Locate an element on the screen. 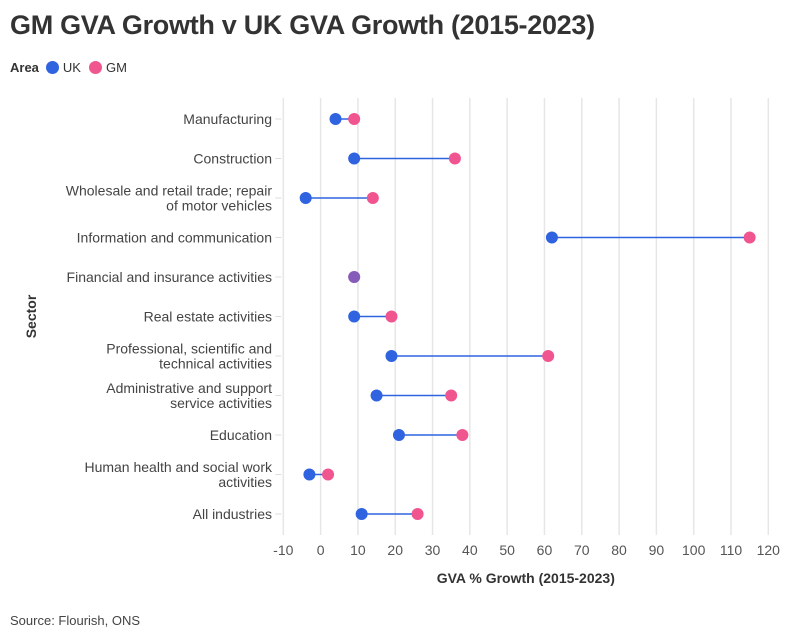 The width and height of the screenshot is (794, 641). legend-item-uk: UK is located at coordinates (63, 67).